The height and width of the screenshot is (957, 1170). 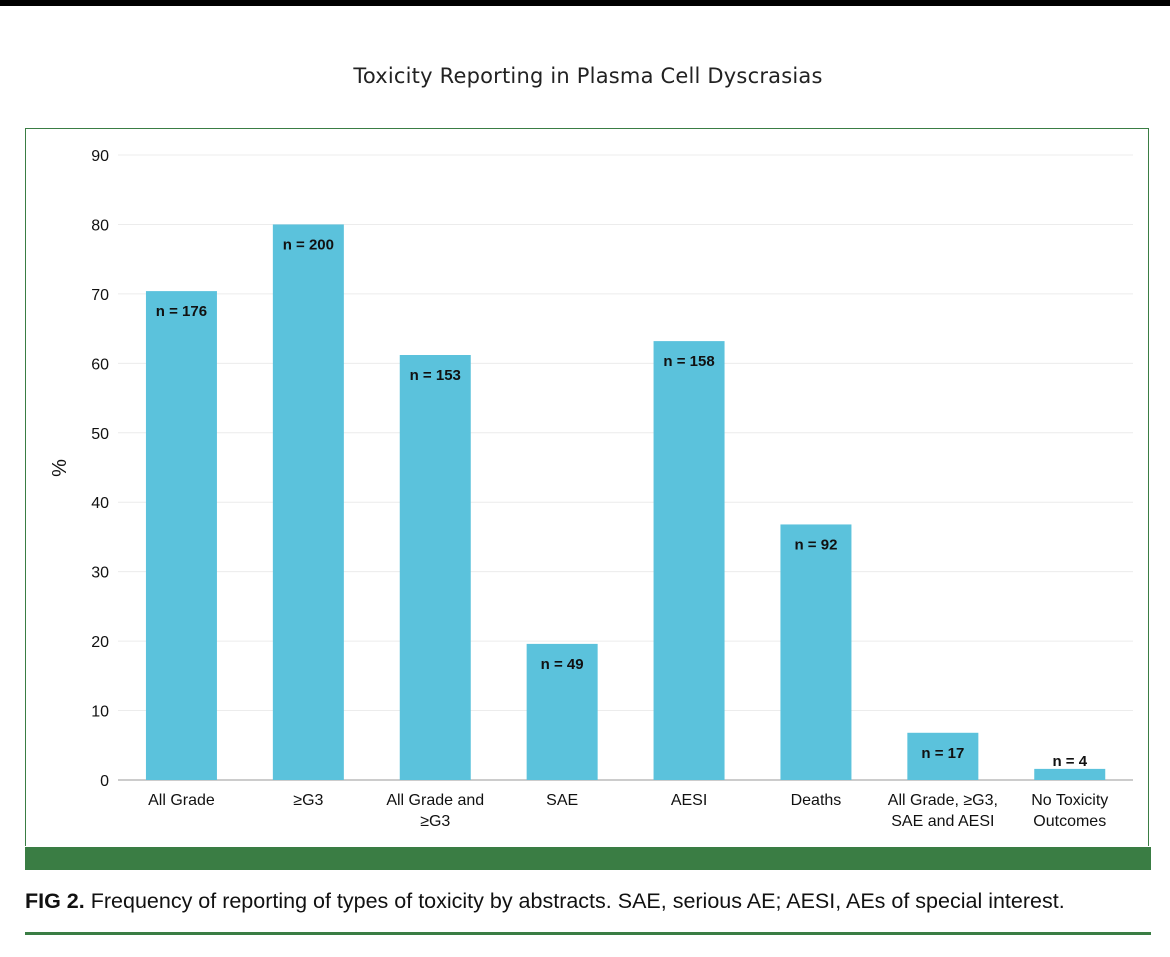 I want to click on data-label: n = 153, so click(x=435, y=375).